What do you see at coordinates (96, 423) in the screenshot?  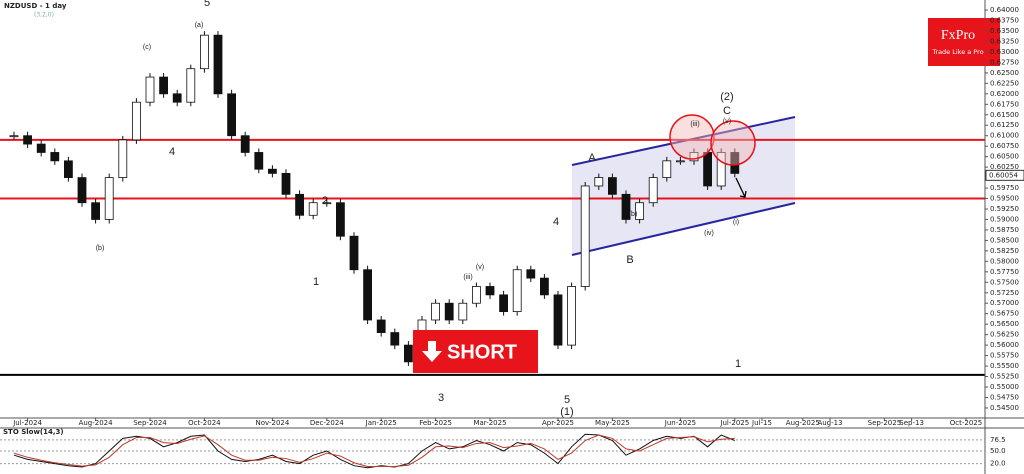 I see `x-tick-label: Aug-2024` at bounding box center [96, 423].